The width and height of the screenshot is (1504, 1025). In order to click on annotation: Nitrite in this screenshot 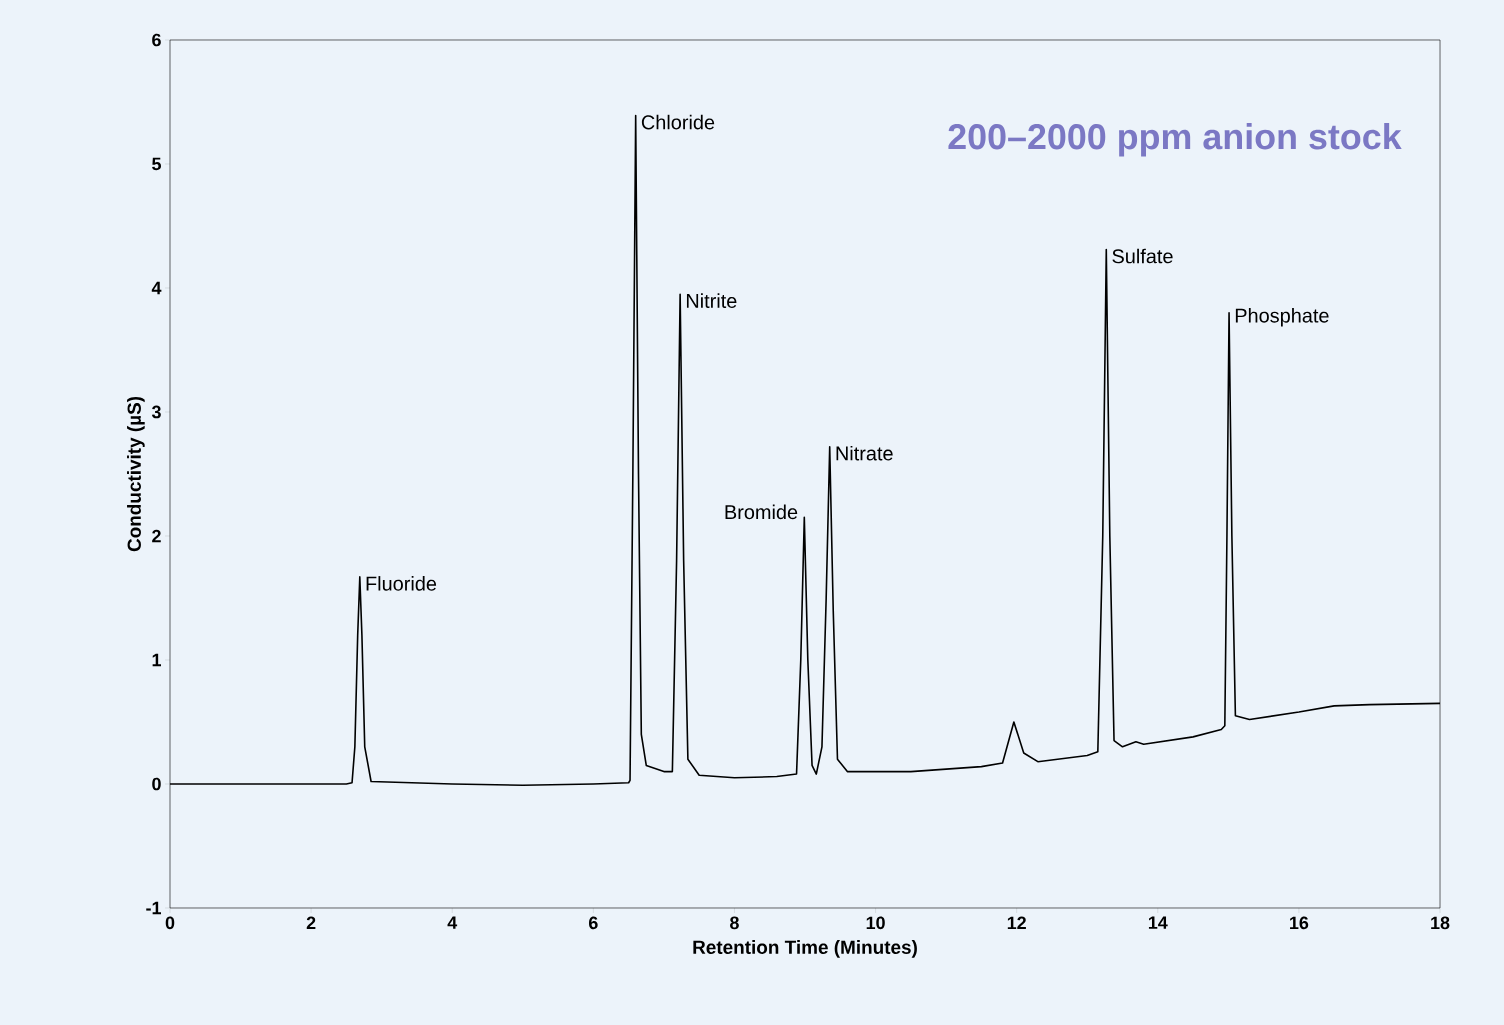, I will do `click(711, 300)`.